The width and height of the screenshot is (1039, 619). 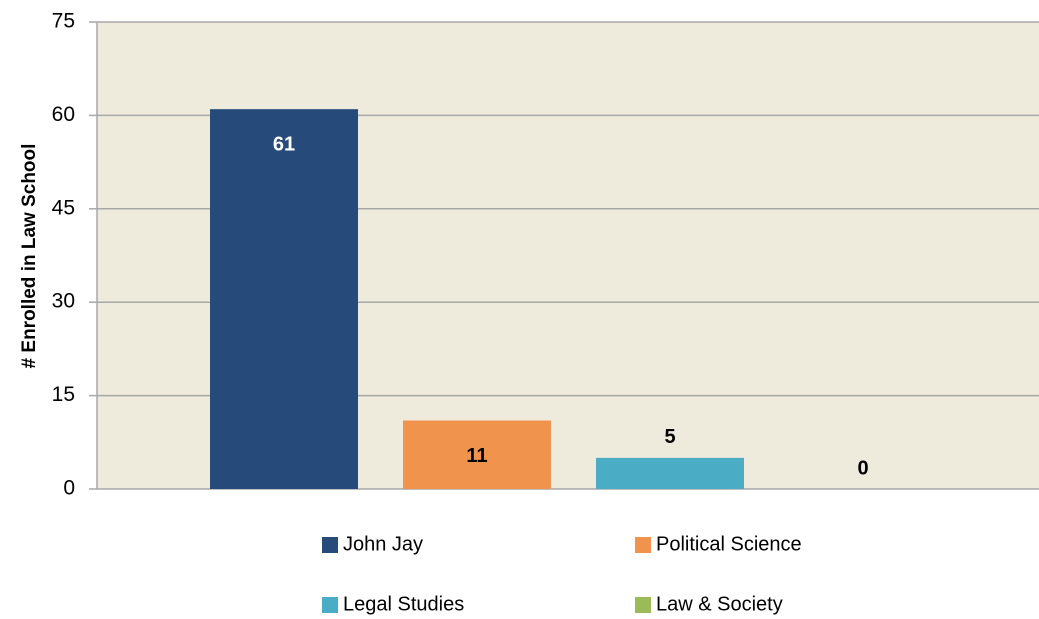 What do you see at coordinates (63, 114) in the screenshot?
I see `y-tick-label: 60` at bounding box center [63, 114].